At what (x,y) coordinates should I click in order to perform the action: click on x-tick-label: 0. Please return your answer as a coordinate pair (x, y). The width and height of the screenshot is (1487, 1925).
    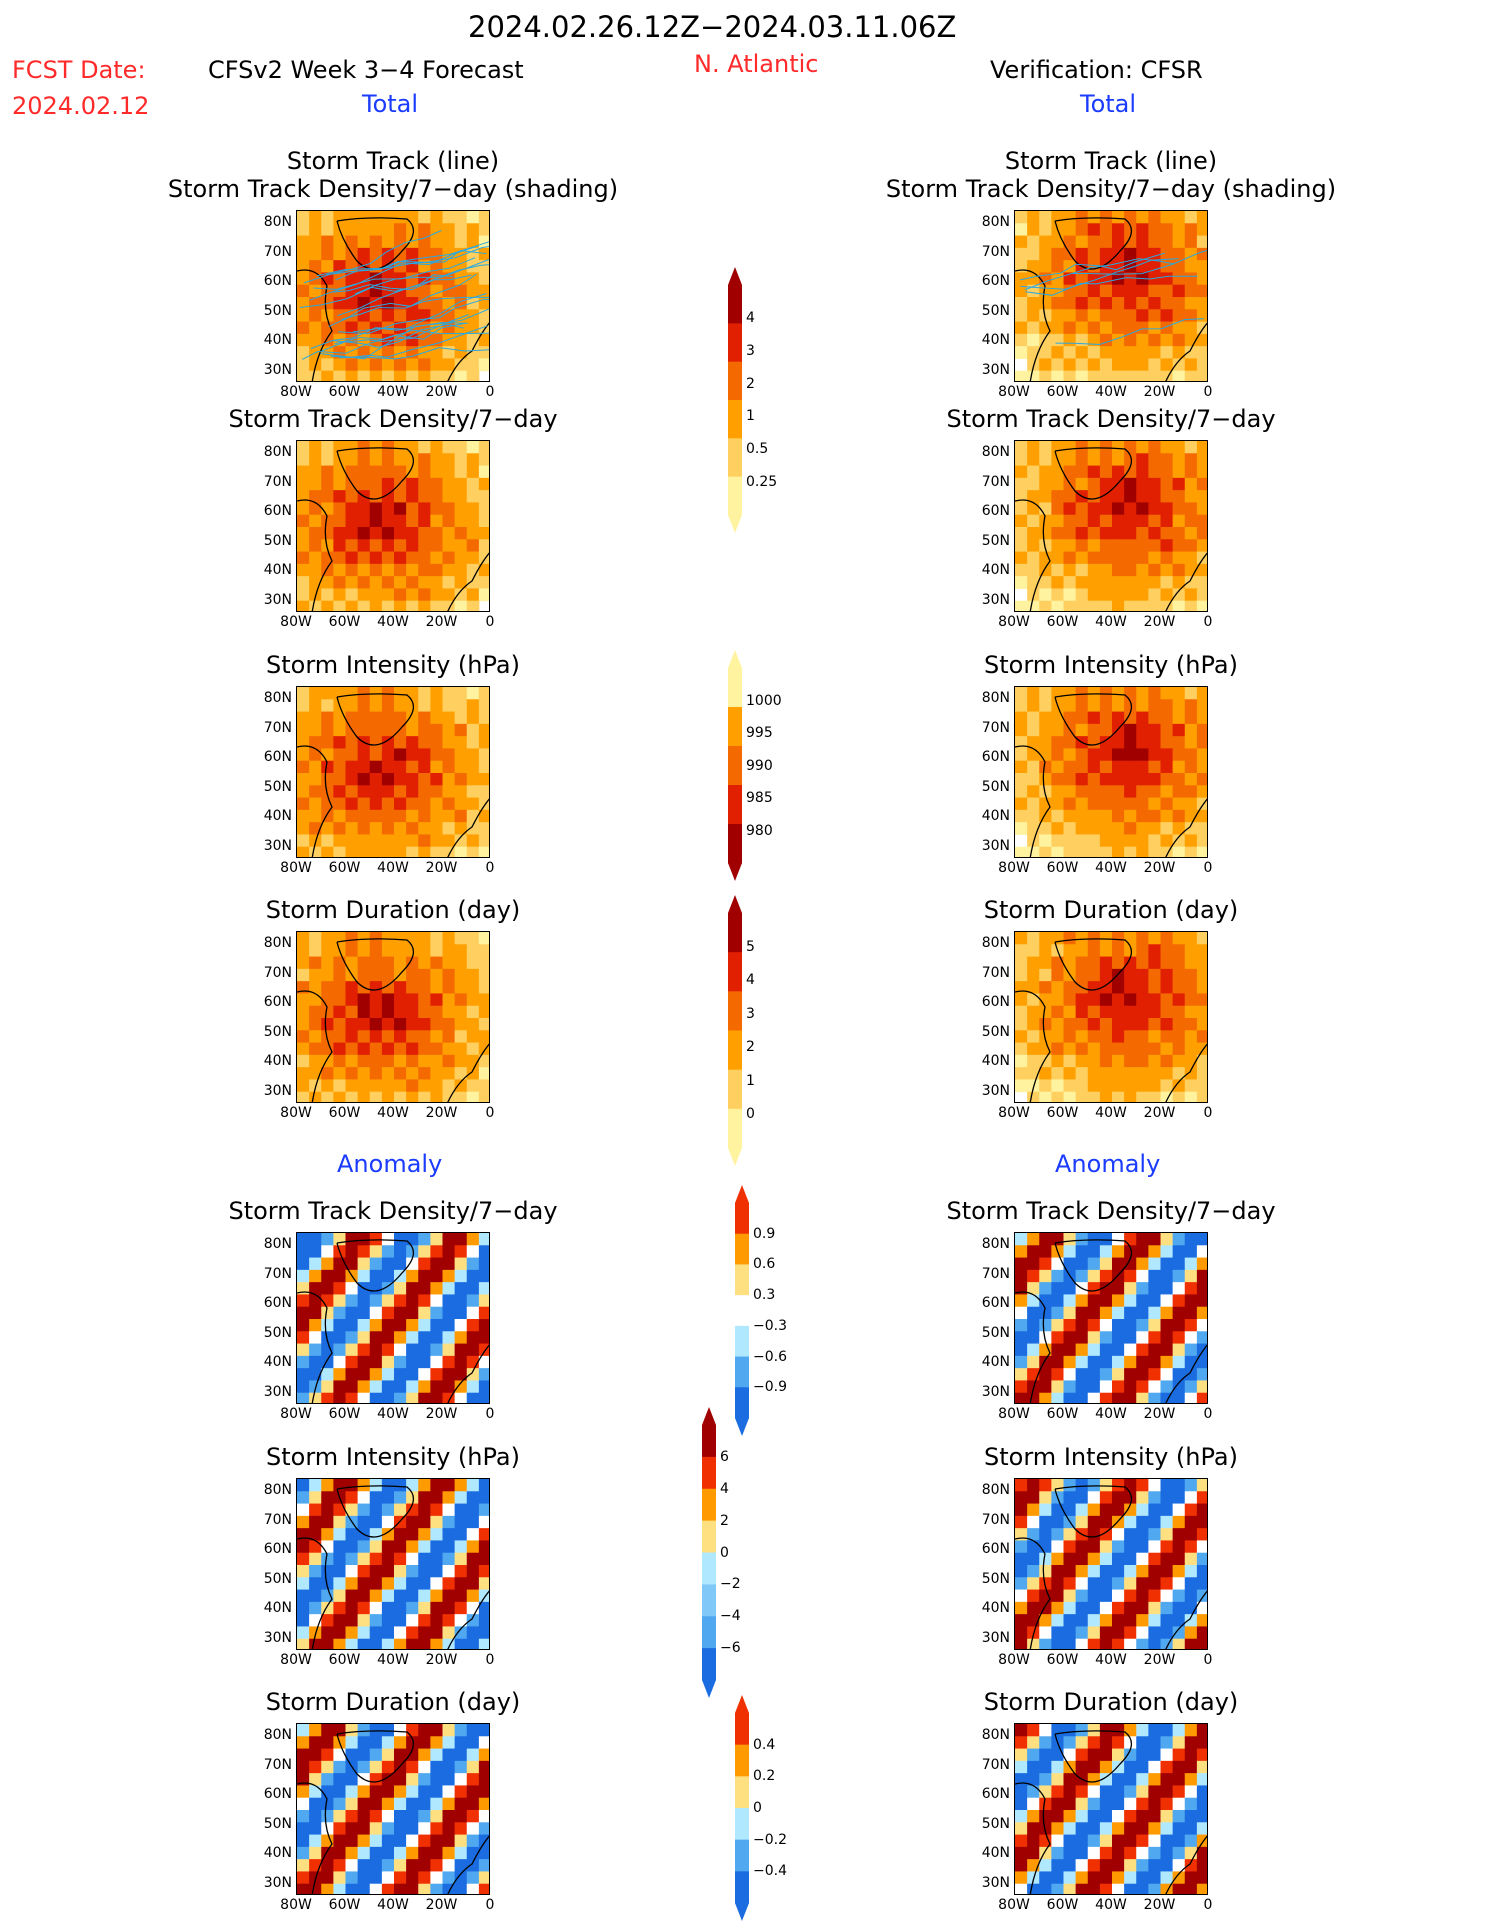
    Looking at the image, I should click on (1208, 1113).